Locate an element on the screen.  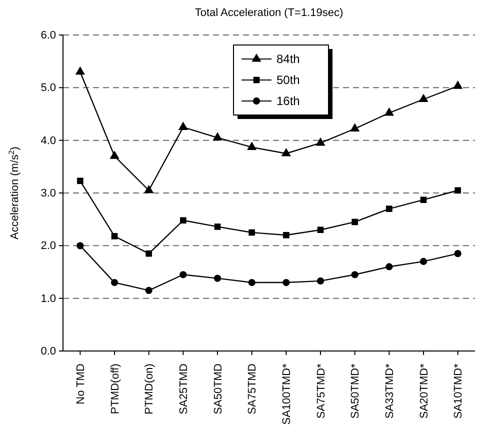
y-tick-label: 2.0 is located at coordinates (48, 246).